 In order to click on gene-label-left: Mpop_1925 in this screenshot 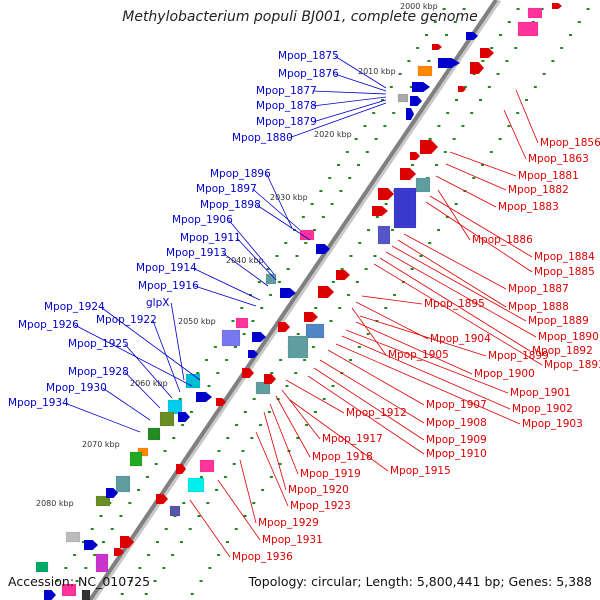, I will do `click(98, 344)`.